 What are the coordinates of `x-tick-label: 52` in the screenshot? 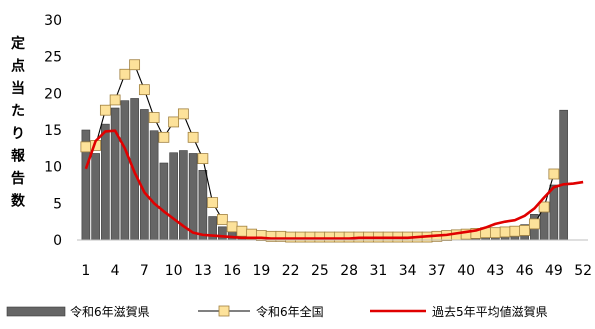 It's located at (583, 271).